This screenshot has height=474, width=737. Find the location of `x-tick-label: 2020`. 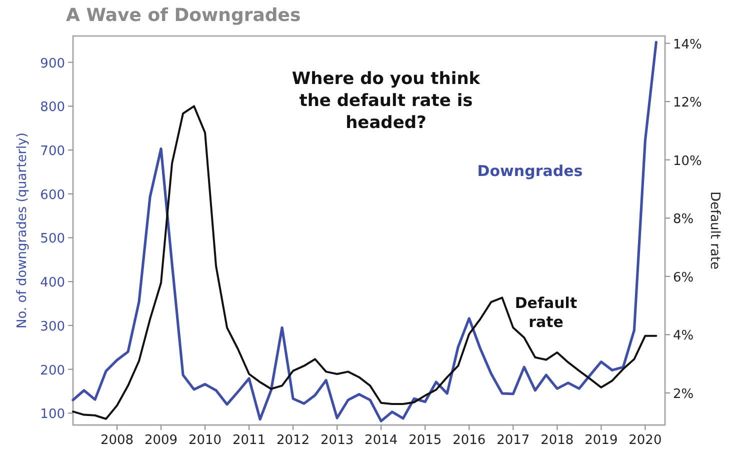

x-tick-label: 2020 is located at coordinates (645, 440).